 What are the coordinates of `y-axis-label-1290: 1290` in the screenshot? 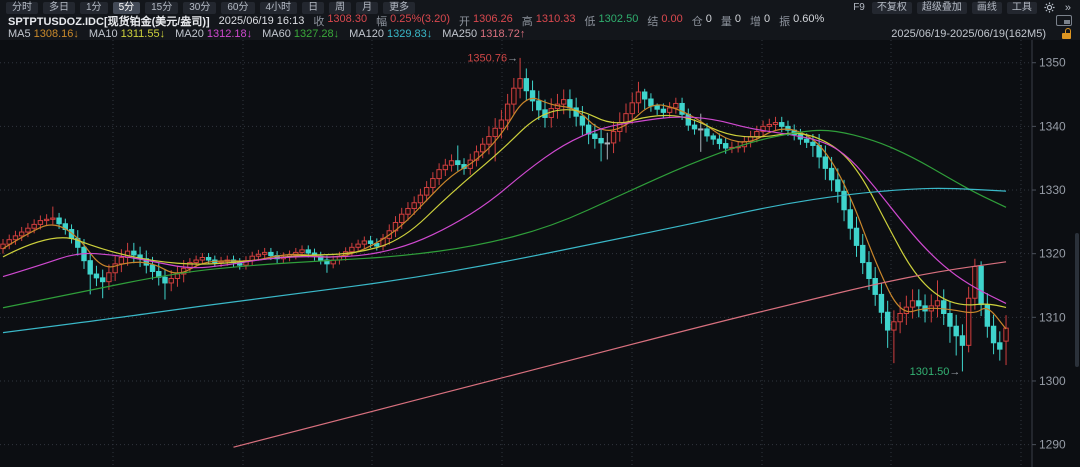 It's located at (1052, 445).